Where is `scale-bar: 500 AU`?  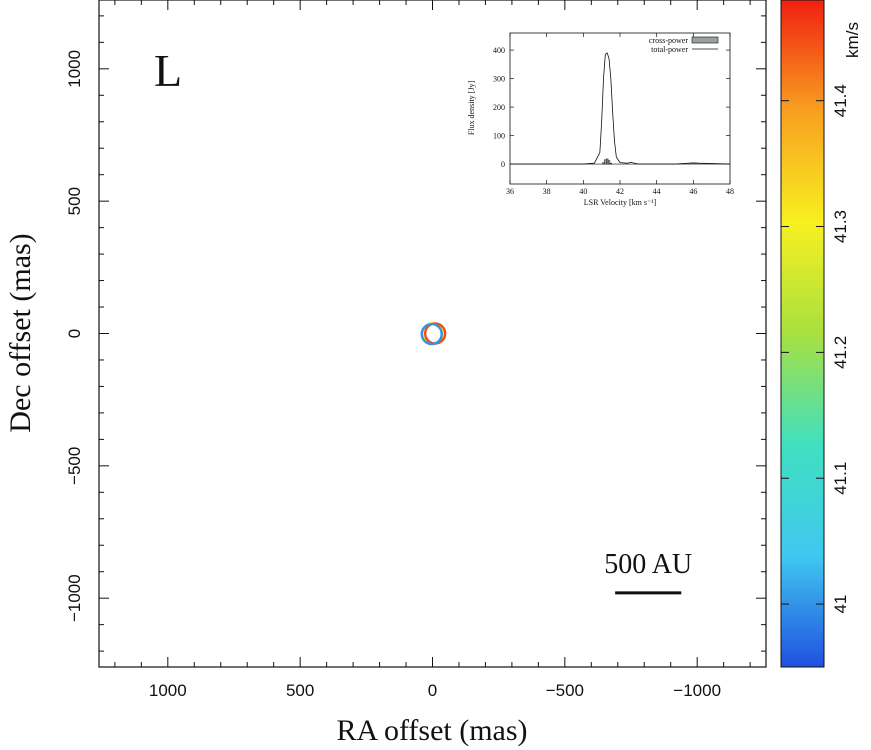
scale-bar: 500 AU is located at coordinates (648, 572).